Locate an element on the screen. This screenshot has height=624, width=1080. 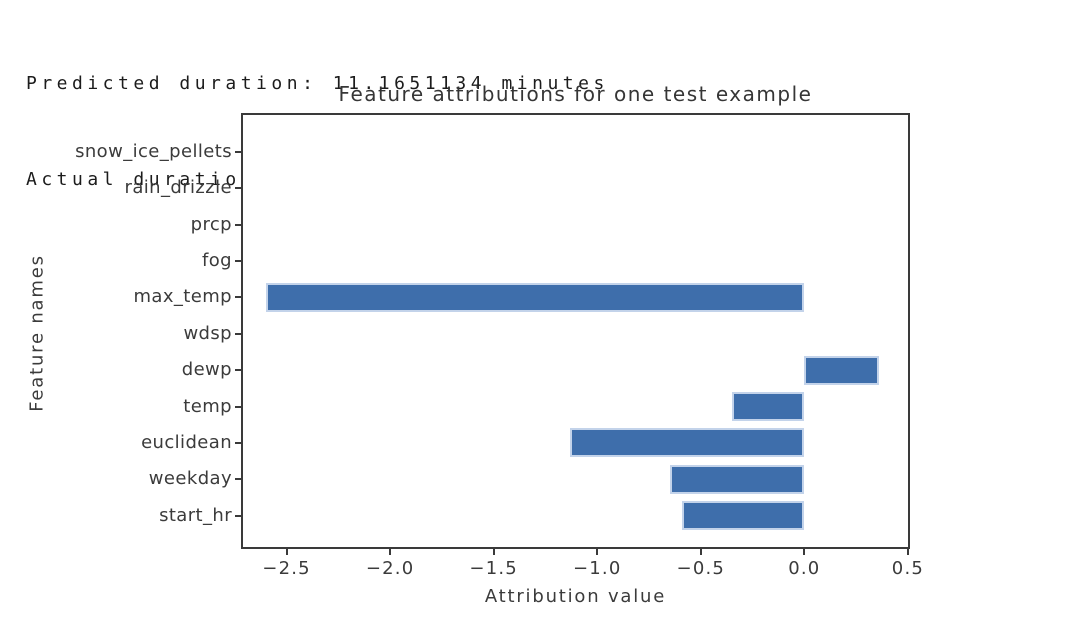
y-tick-label-euclidean: euclidean is located at coordinates (186, 442).